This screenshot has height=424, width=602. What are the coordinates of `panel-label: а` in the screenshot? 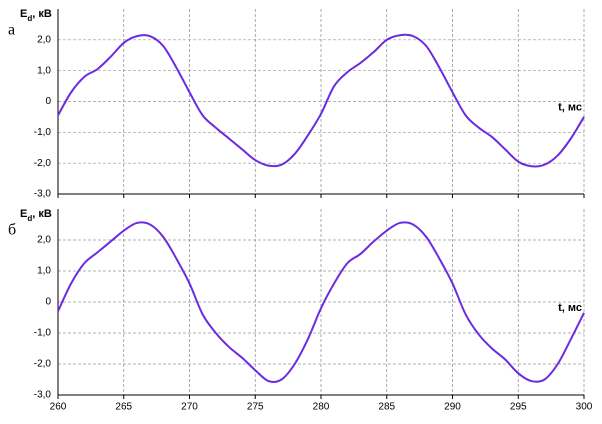 It's located at (11, 30).